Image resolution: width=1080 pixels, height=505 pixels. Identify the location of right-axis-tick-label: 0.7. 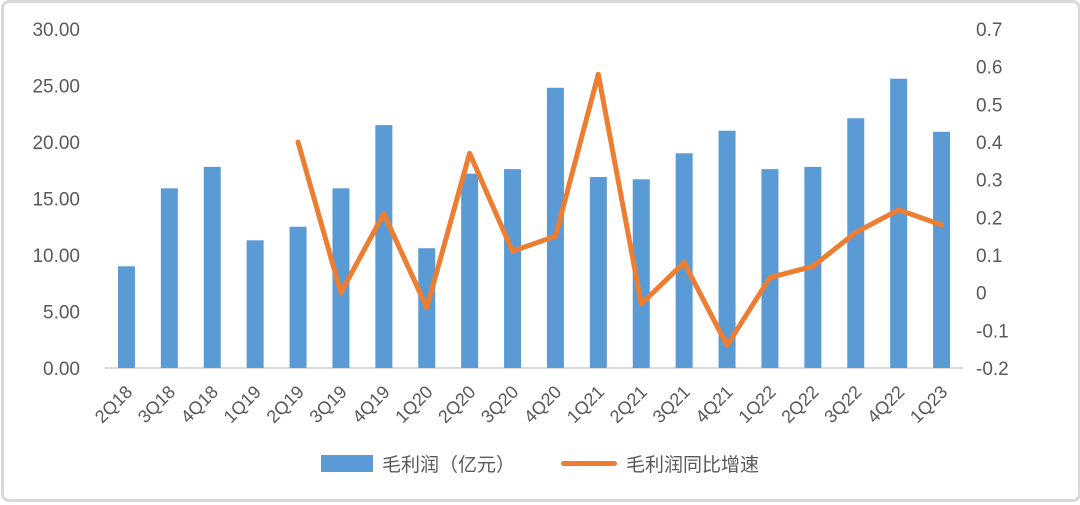
(989, 30).